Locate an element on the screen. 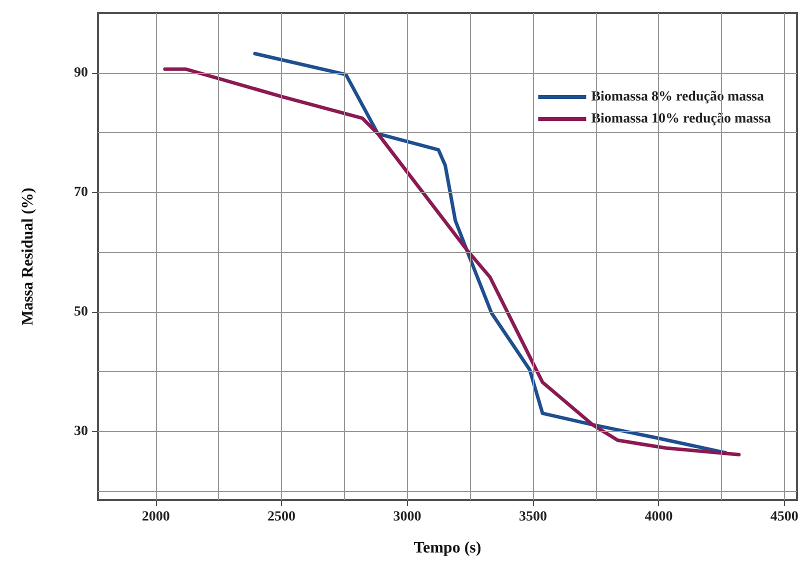 The image size is (806, 582). y-axis-title: Massa Residual (%) is located at coordinates (28, 257).